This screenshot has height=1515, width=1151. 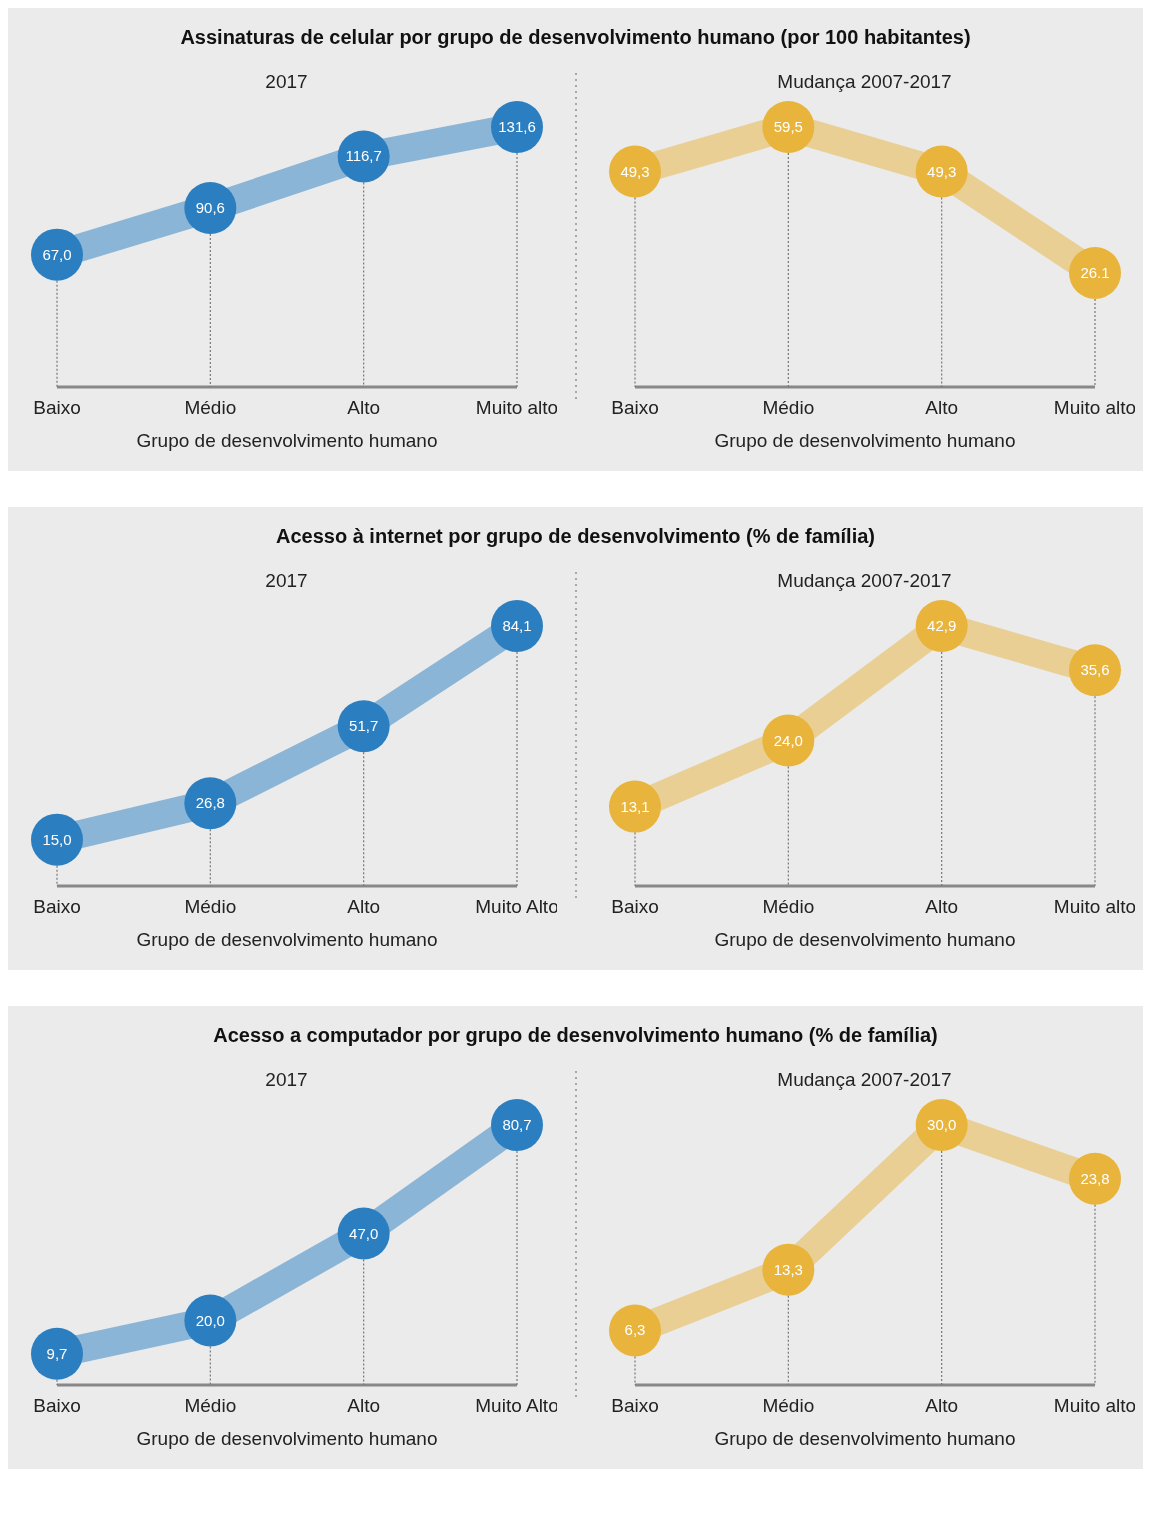 I want to click on data-label: 42,9, so click(x=941, y=625).